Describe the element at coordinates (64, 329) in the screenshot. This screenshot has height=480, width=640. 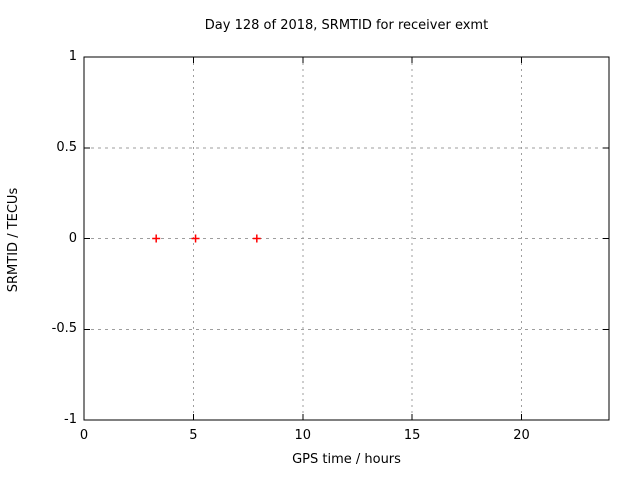
I see `y-tick-label: -0.5` at that location.